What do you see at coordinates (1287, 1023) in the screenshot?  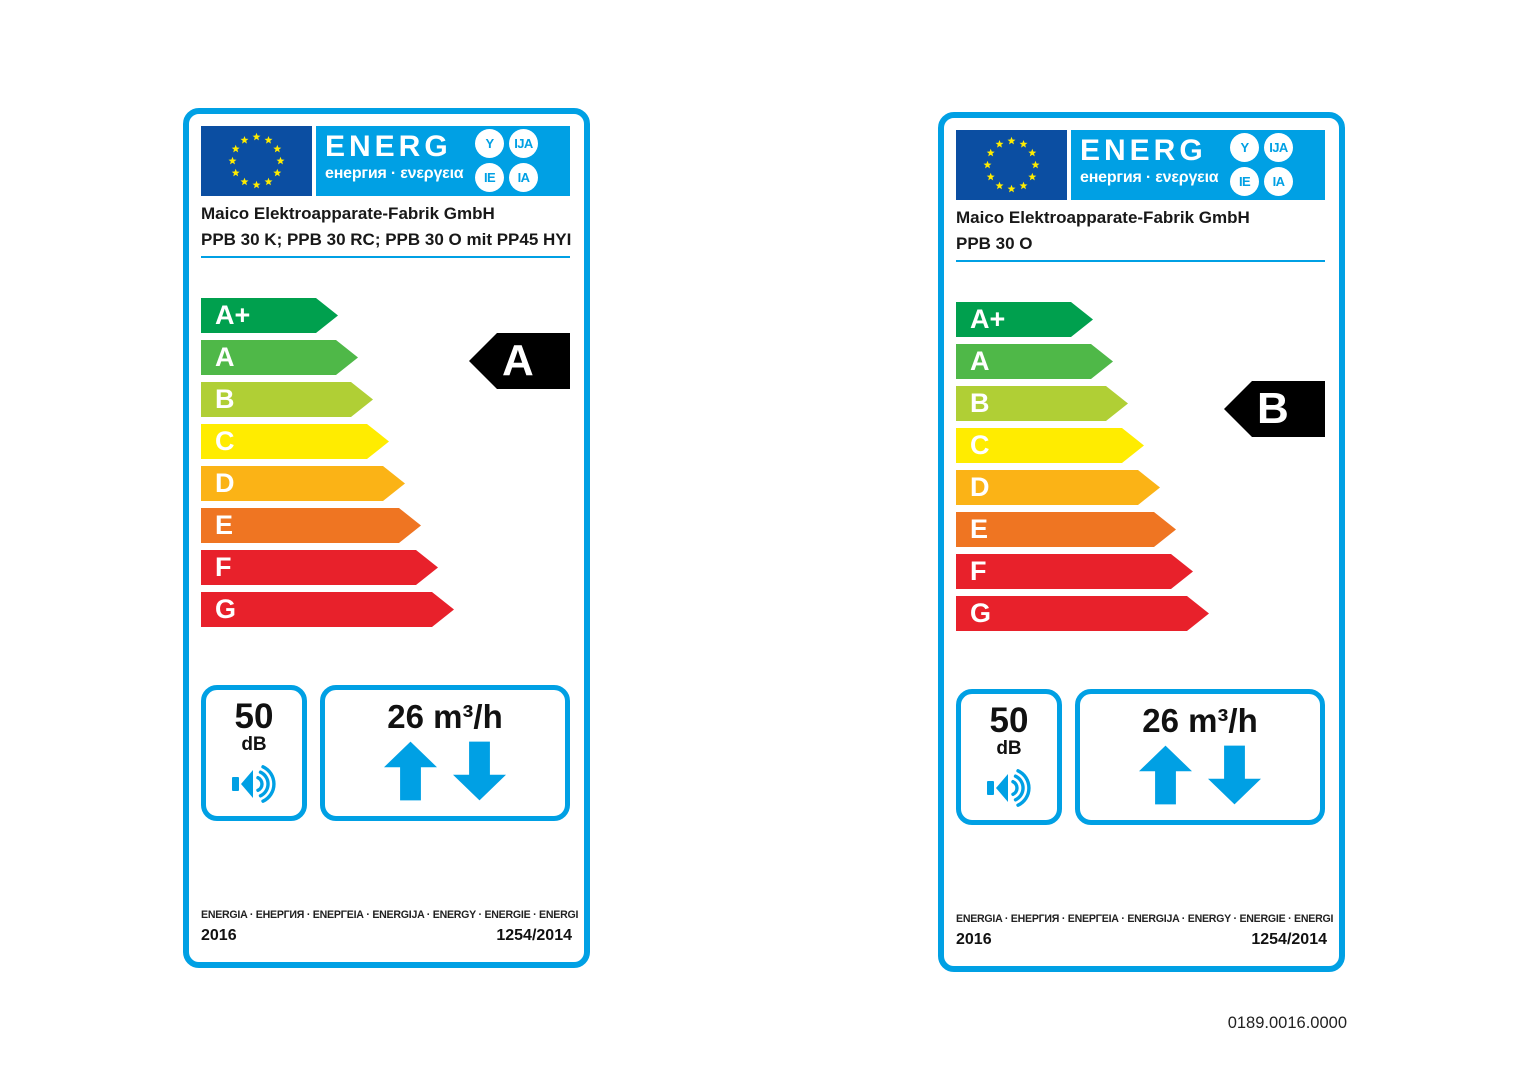 I see `product-code: 0189.0016.0000` at bounding box center [1287, 1023].